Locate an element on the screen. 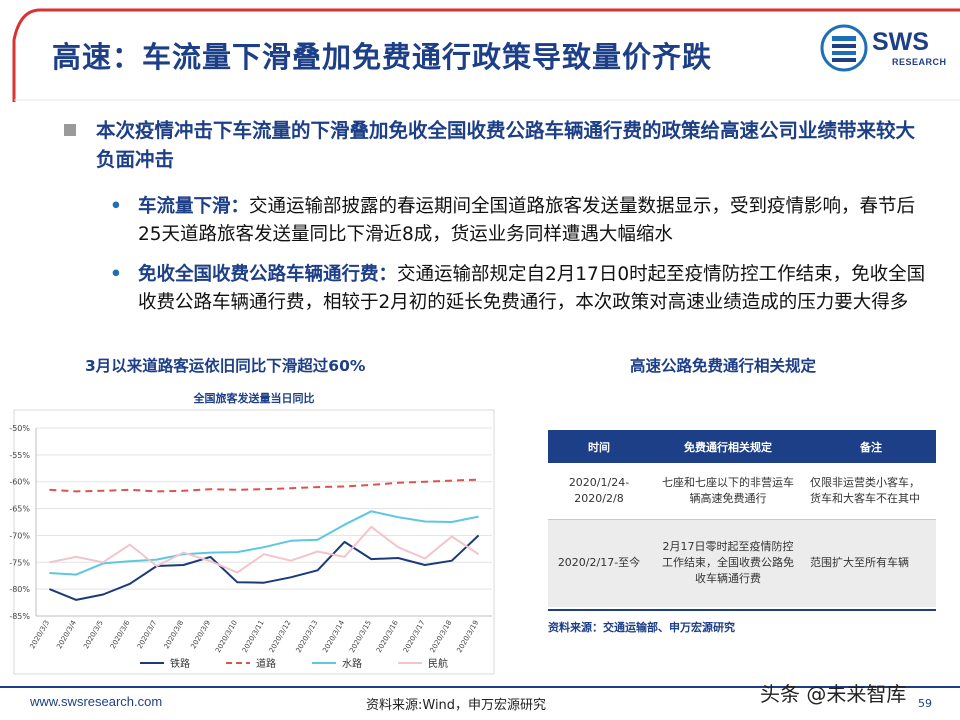 This screenshot has height=720, width=960. x-tick-label: 2020/3/17 is located at coordinates (414, 636).